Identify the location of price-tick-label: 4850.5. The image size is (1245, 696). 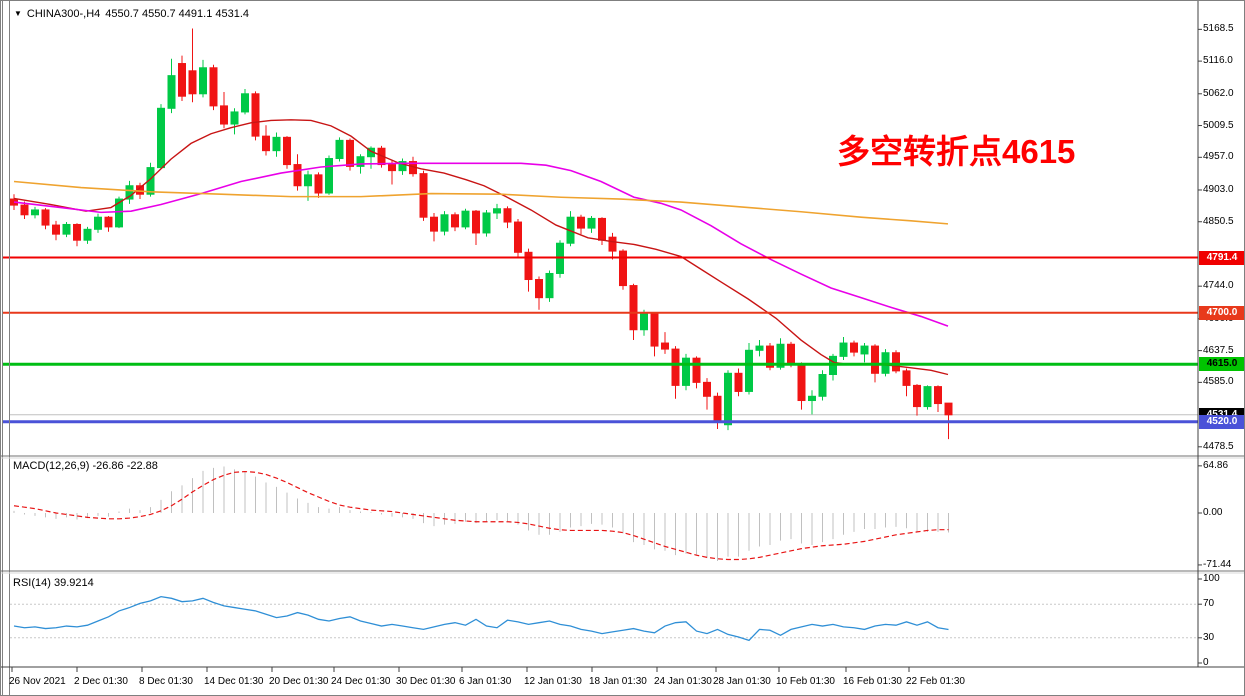
(1218, 221).